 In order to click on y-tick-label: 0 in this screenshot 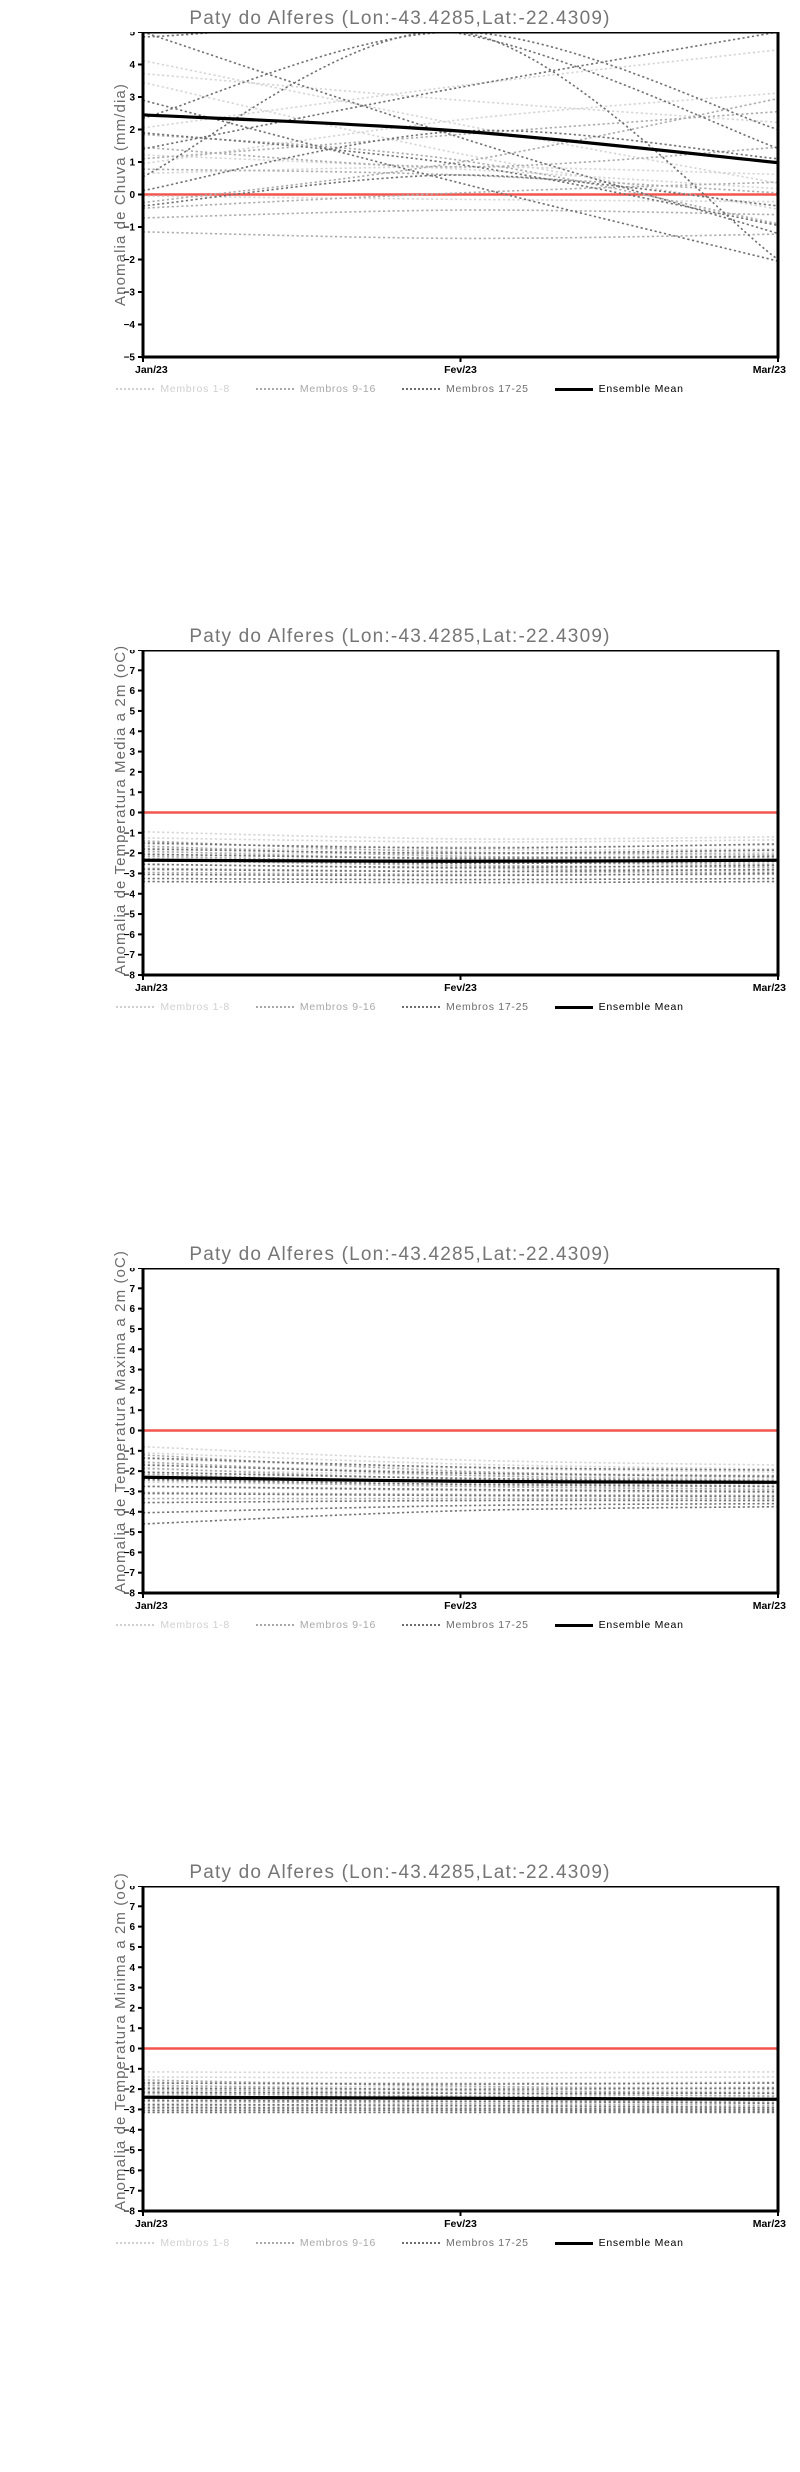, I will do `click(132, 813)`.